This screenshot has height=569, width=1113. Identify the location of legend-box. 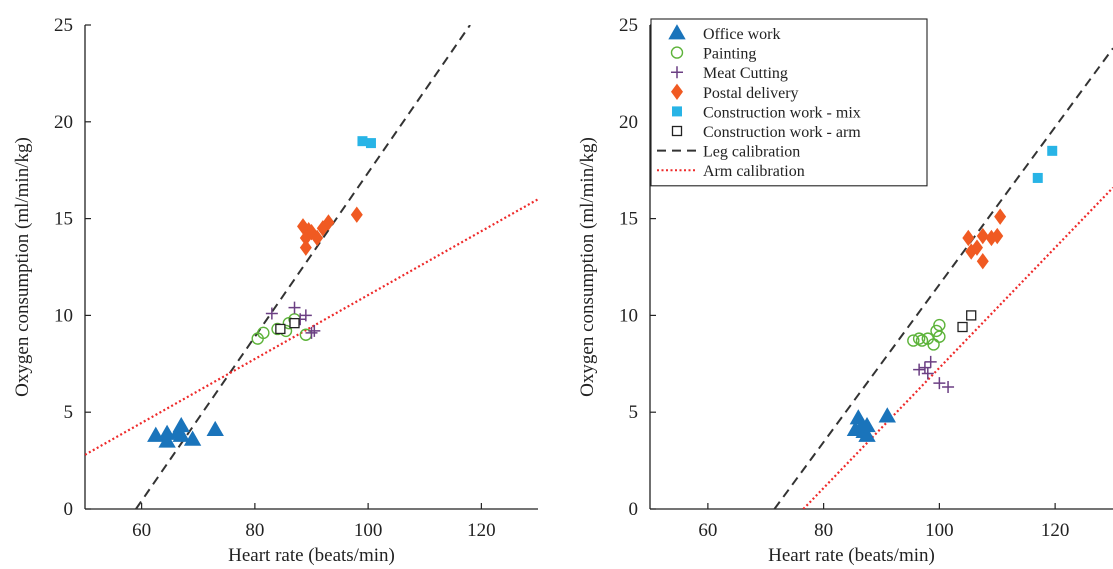
(789, 102).